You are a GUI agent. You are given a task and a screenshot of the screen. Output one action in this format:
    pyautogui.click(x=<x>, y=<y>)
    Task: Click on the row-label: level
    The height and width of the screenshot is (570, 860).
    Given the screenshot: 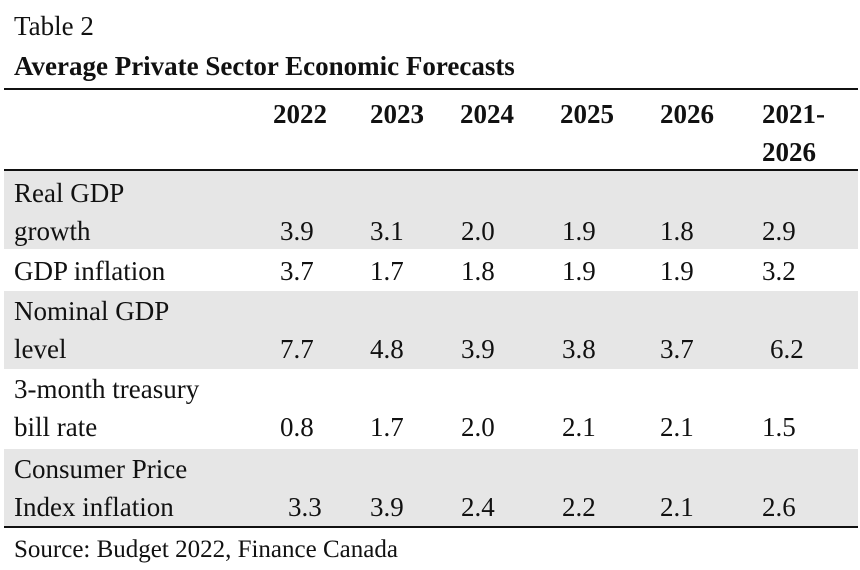 What is the action you would take?
    pyautogui.click(x=40, y=349)
    